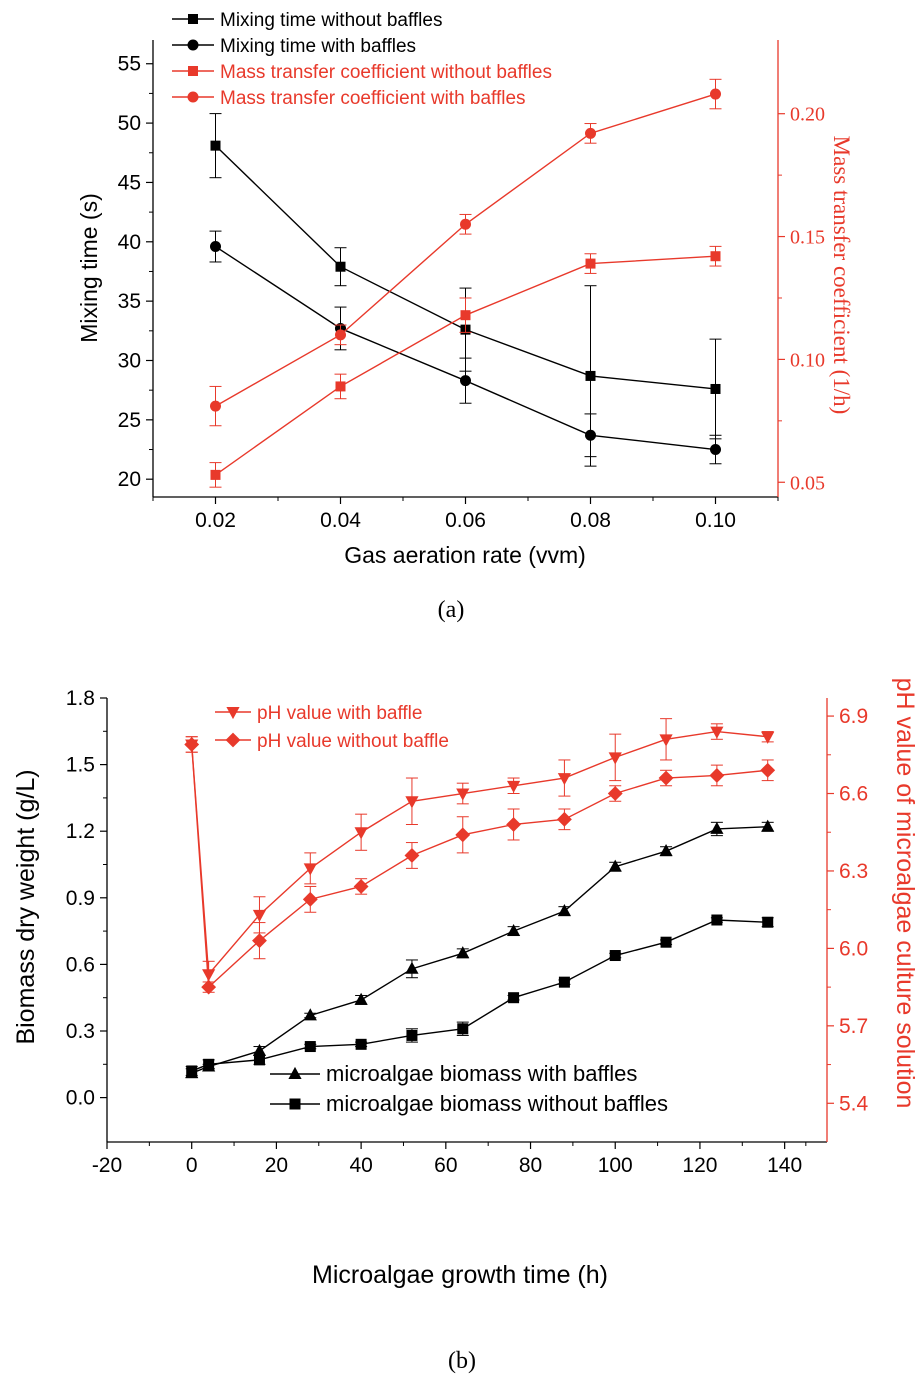 The image size is (924, 1390). Describe the element at coordinates (129, 123) in the screenshot. I see `y-left-tick-label: 50` at that location.